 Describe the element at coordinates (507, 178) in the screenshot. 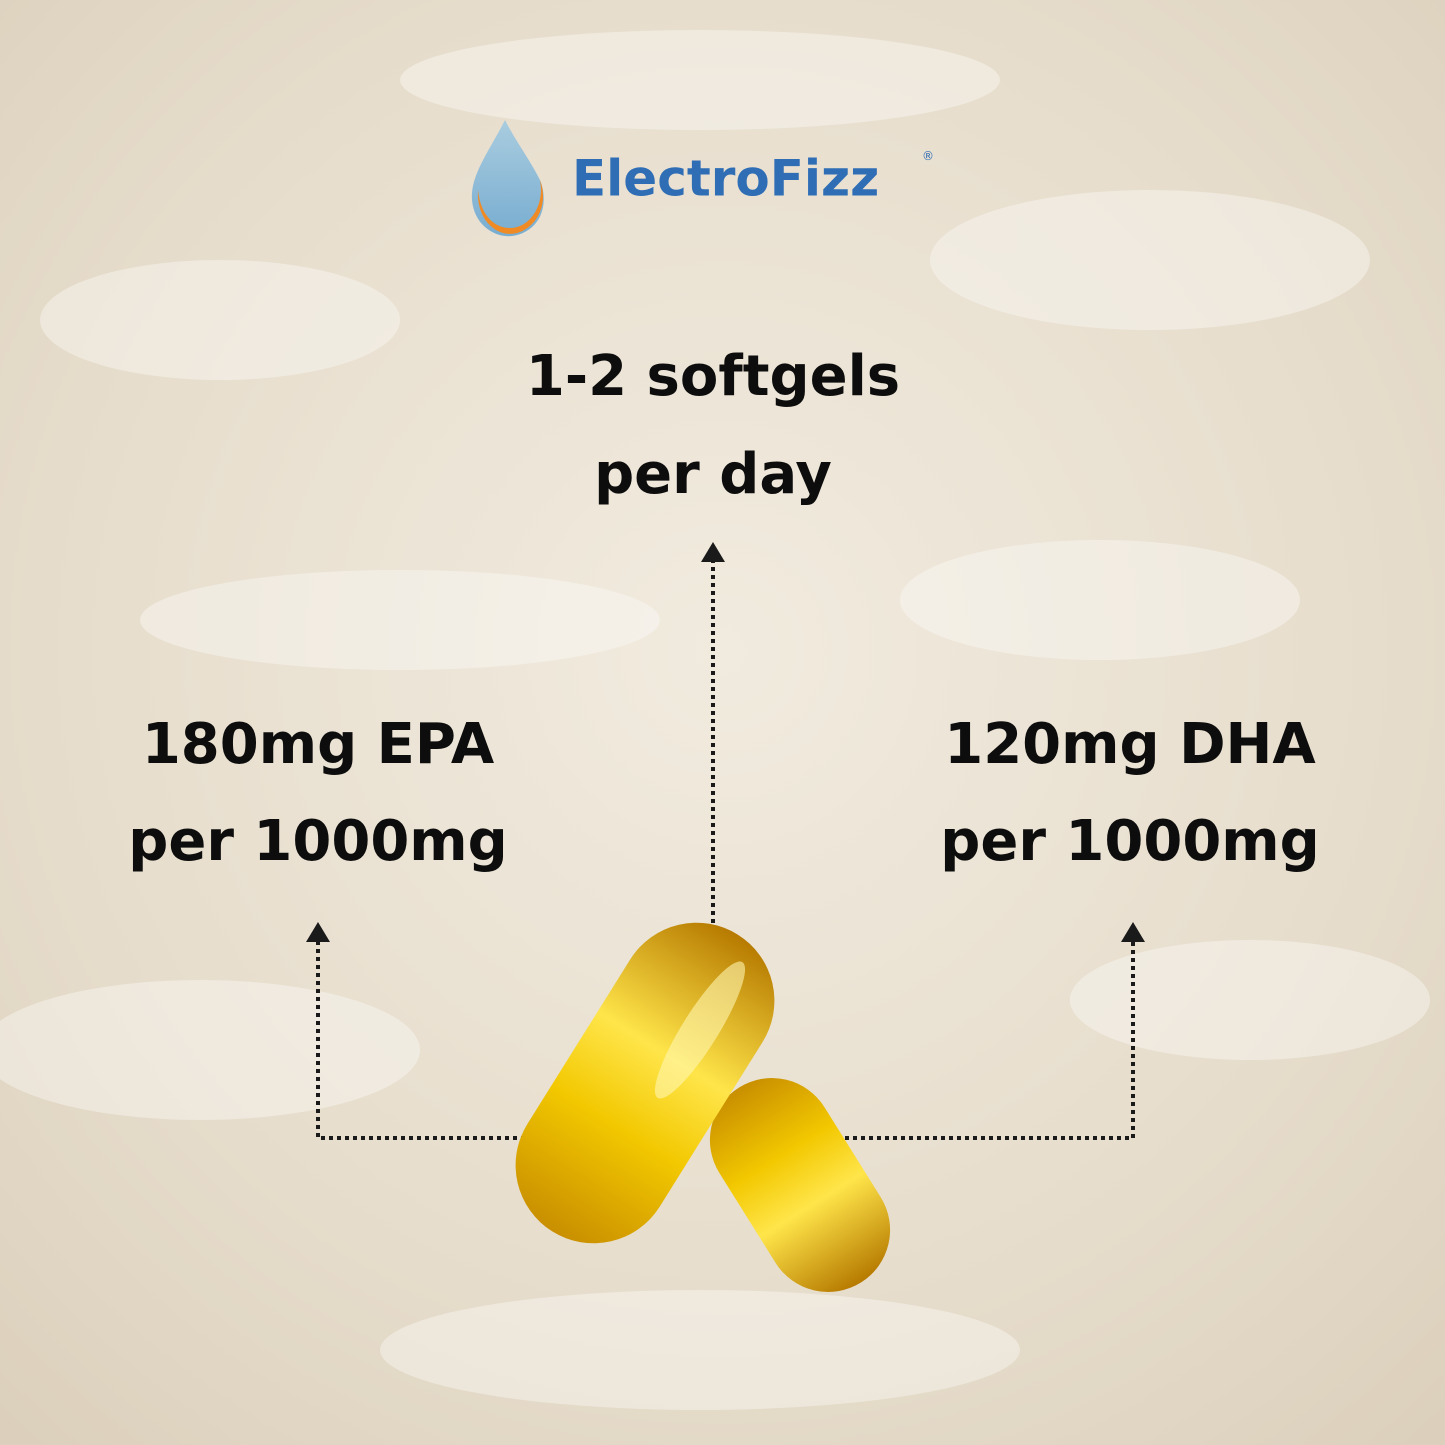

I see `logo-drop` at that location.